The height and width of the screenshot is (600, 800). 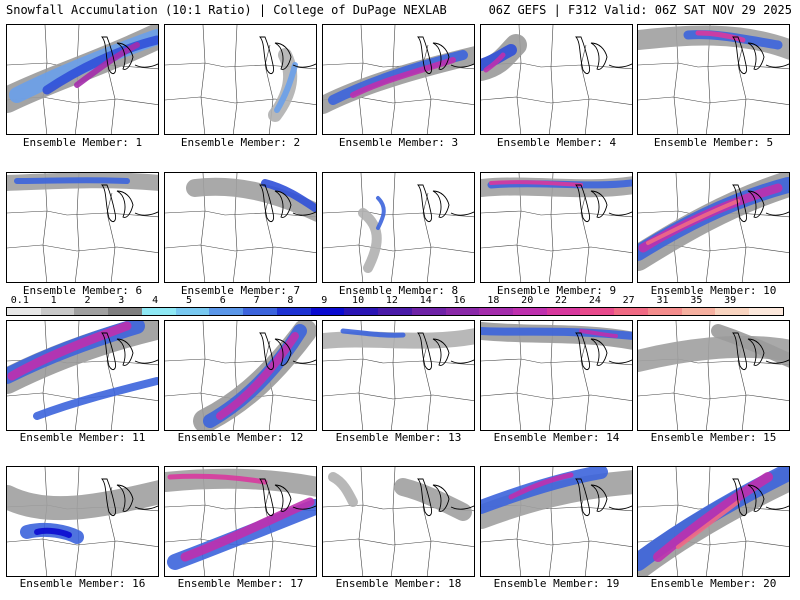 I want to click on colorbar-tick-label: 0.1, so click(x=19, y=300).